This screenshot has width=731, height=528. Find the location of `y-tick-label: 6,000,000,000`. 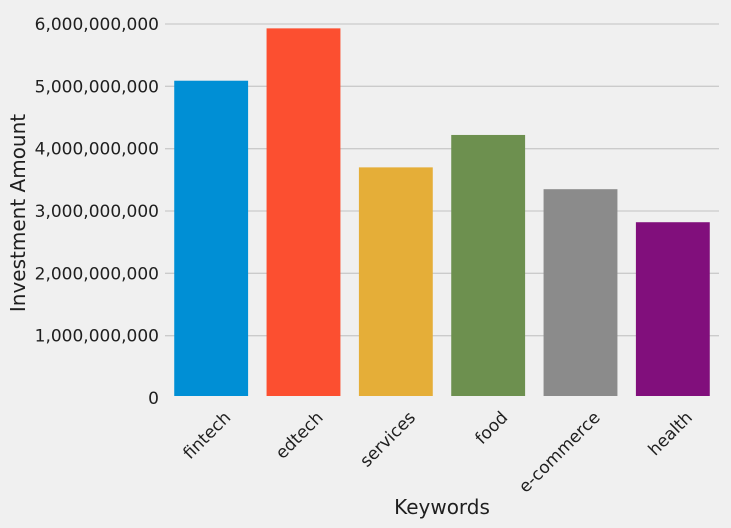

y-tick-label: 6,000,000,000 is located at coordinates (97, 25).